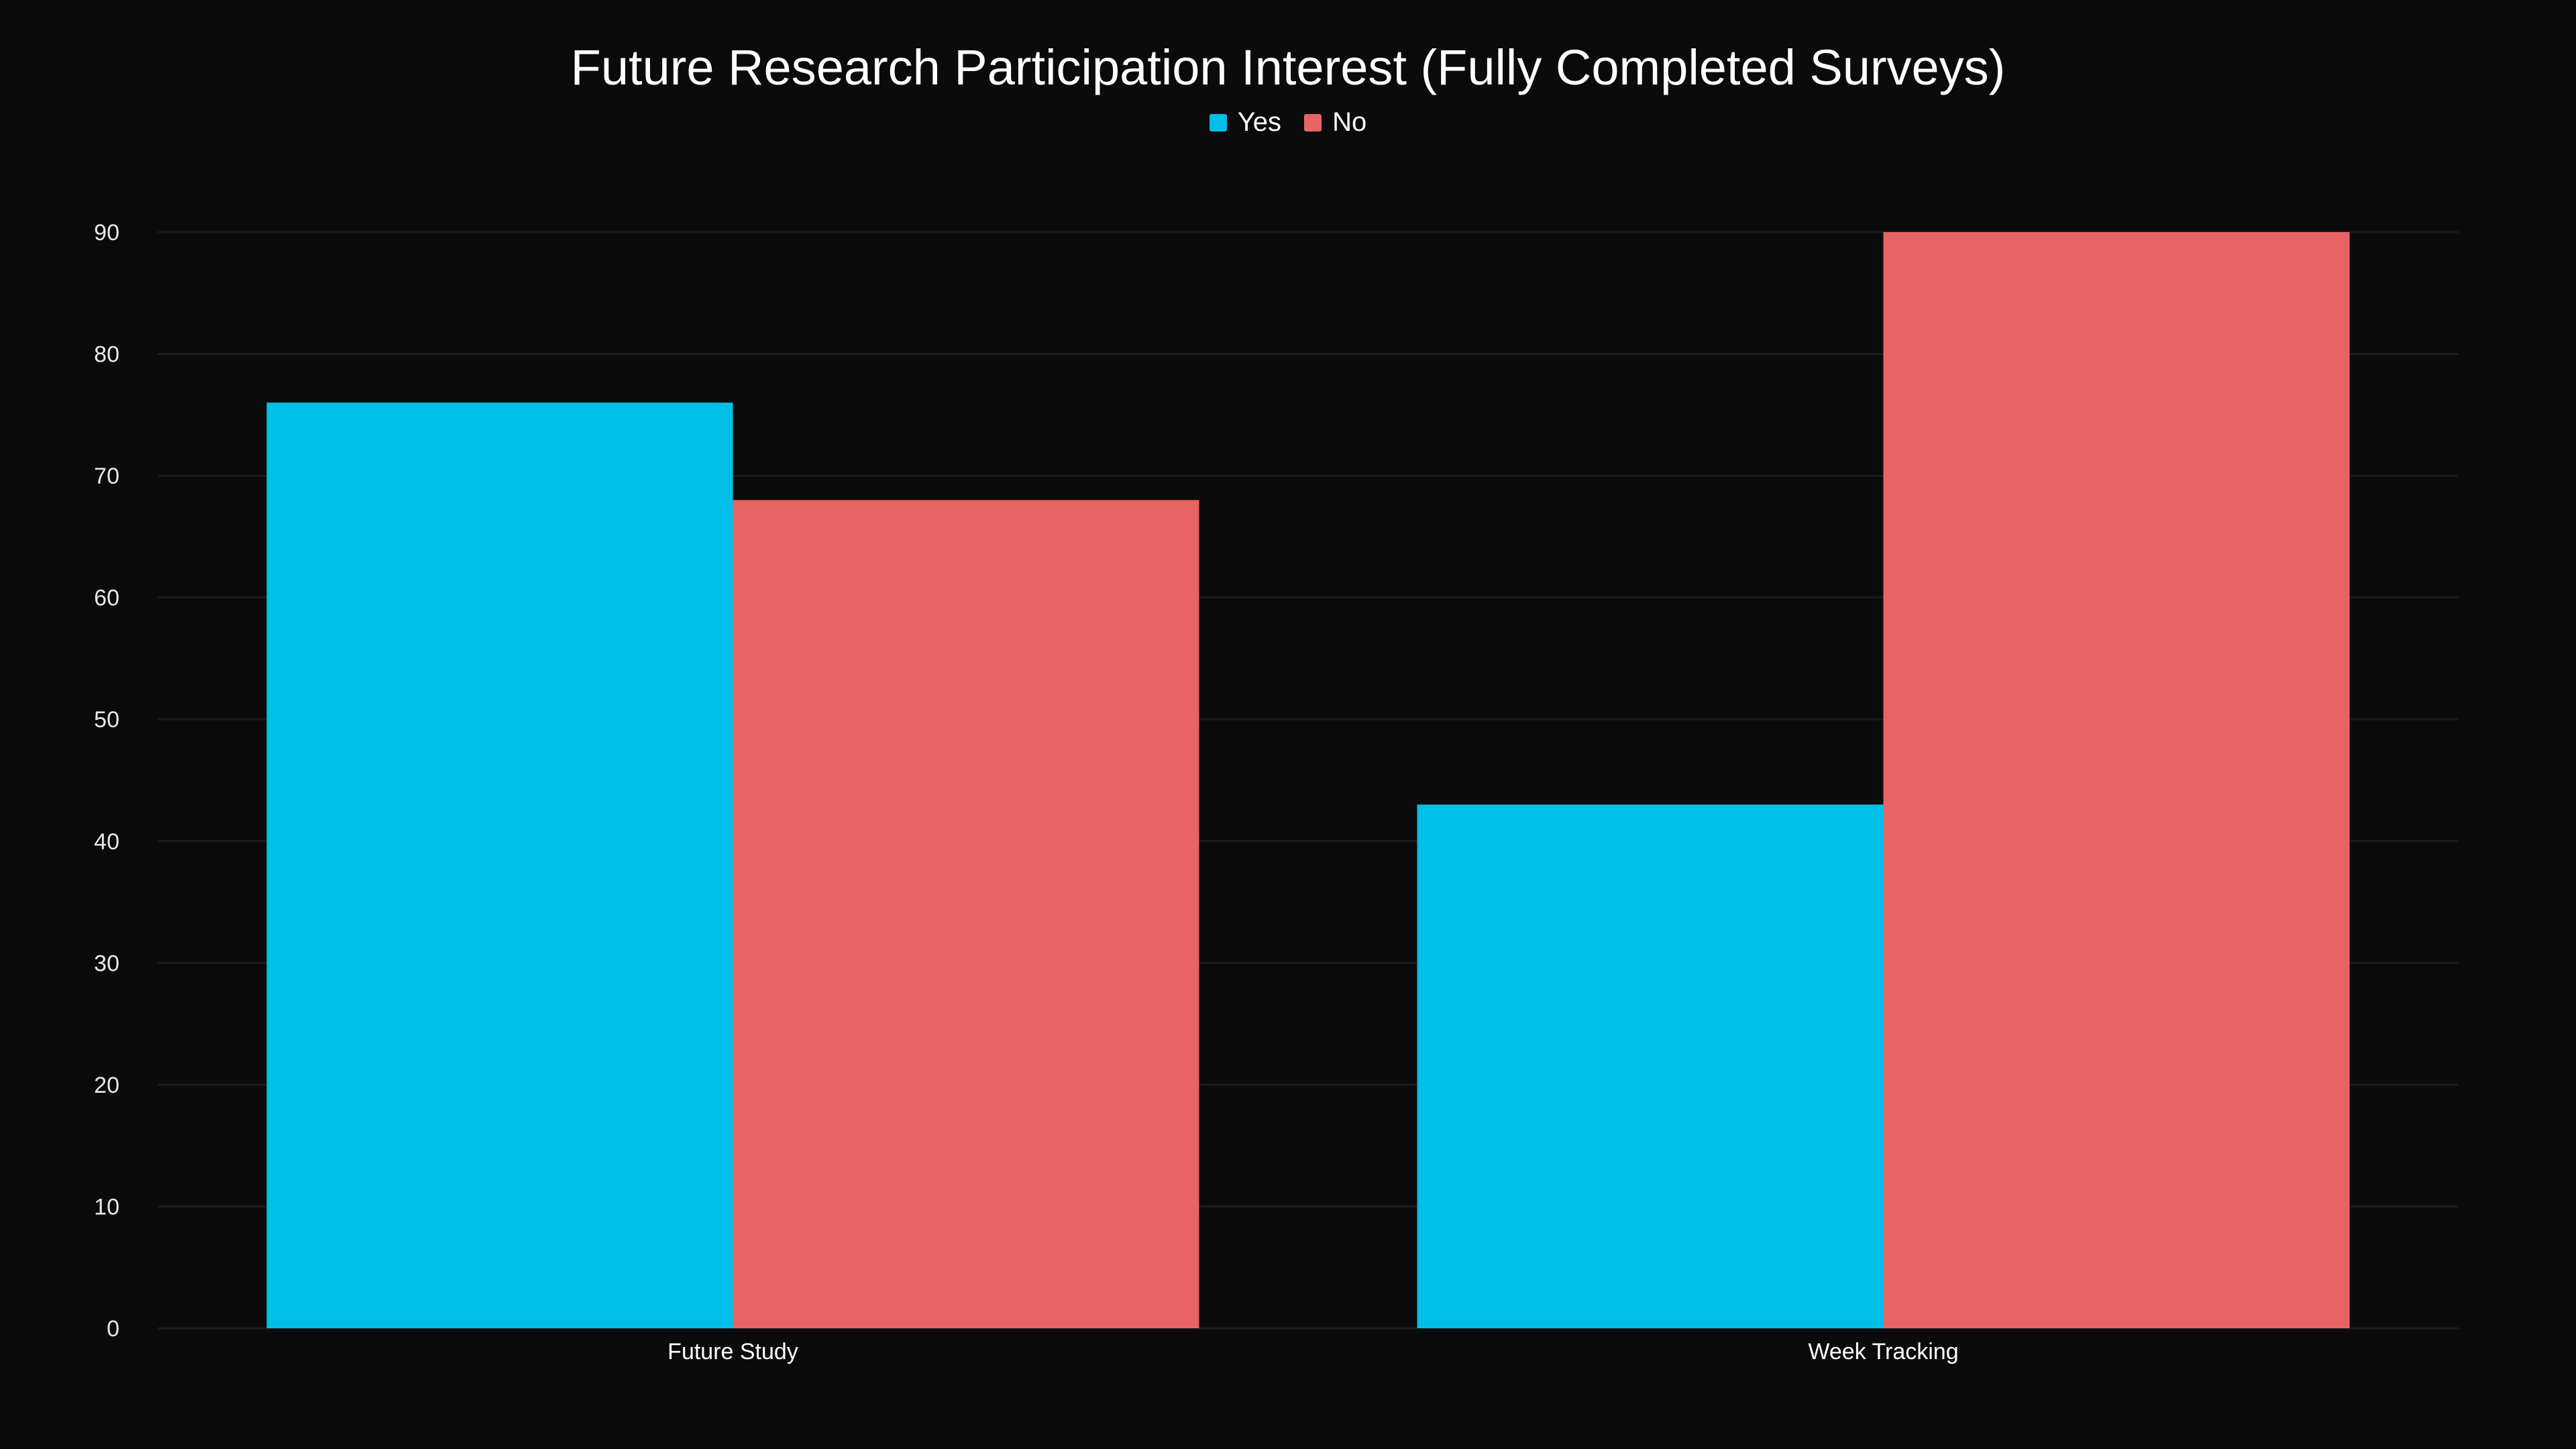 This screenshot has width=2576, height=1449. I want to click on x-tick-label-week-tracking: Week Tracking, so click(1883, 1351).